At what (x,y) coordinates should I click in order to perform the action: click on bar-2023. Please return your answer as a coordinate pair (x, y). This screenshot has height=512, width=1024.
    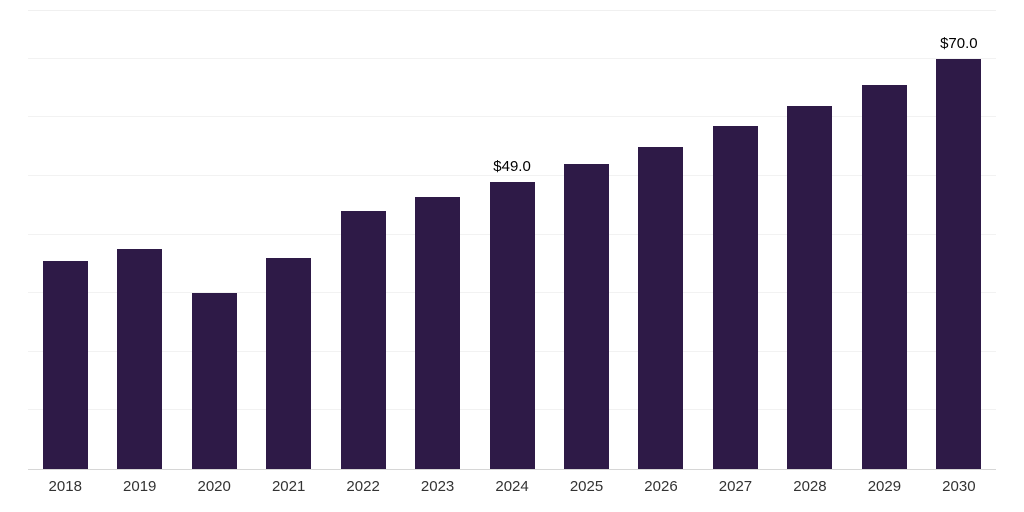
    Looking at the image, I should click on (438, 332).